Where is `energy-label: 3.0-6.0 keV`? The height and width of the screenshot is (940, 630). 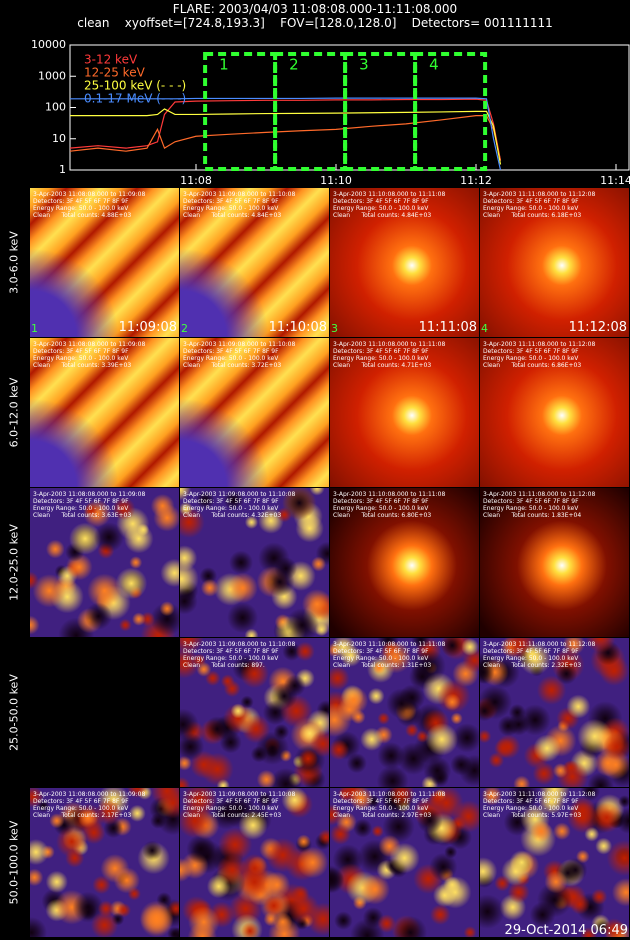
energy-label: 3.0-6.0 keV is located at coordinates (14, 262).